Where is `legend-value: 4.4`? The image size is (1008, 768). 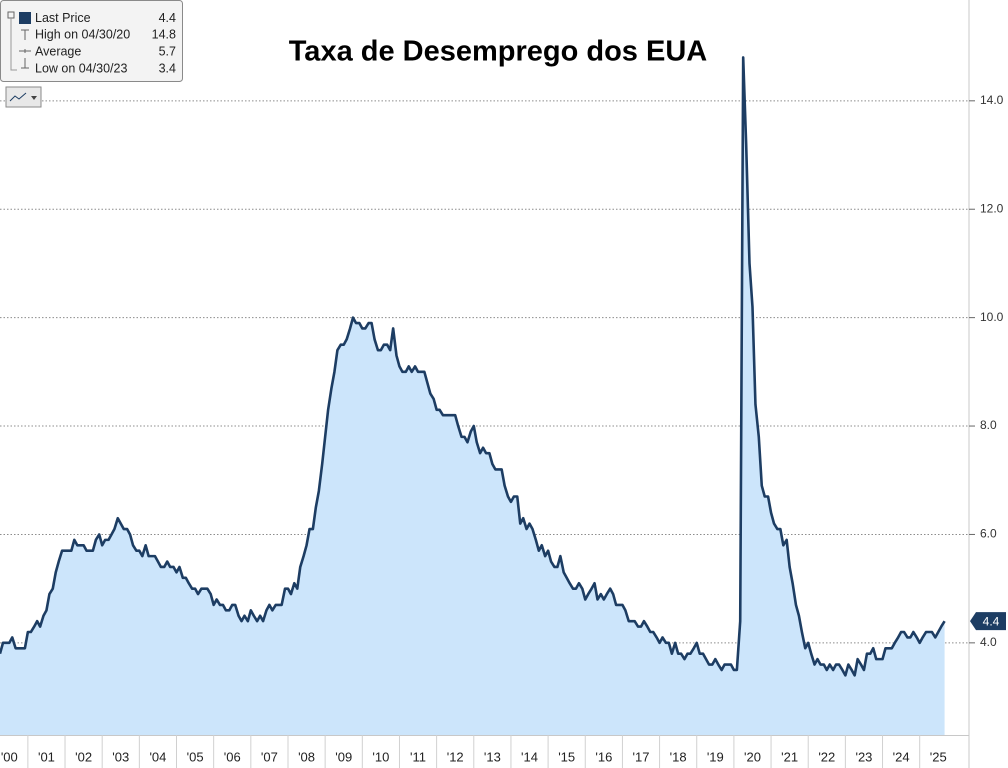
legend-value: 4.4 is located at coordinates (167, 18).